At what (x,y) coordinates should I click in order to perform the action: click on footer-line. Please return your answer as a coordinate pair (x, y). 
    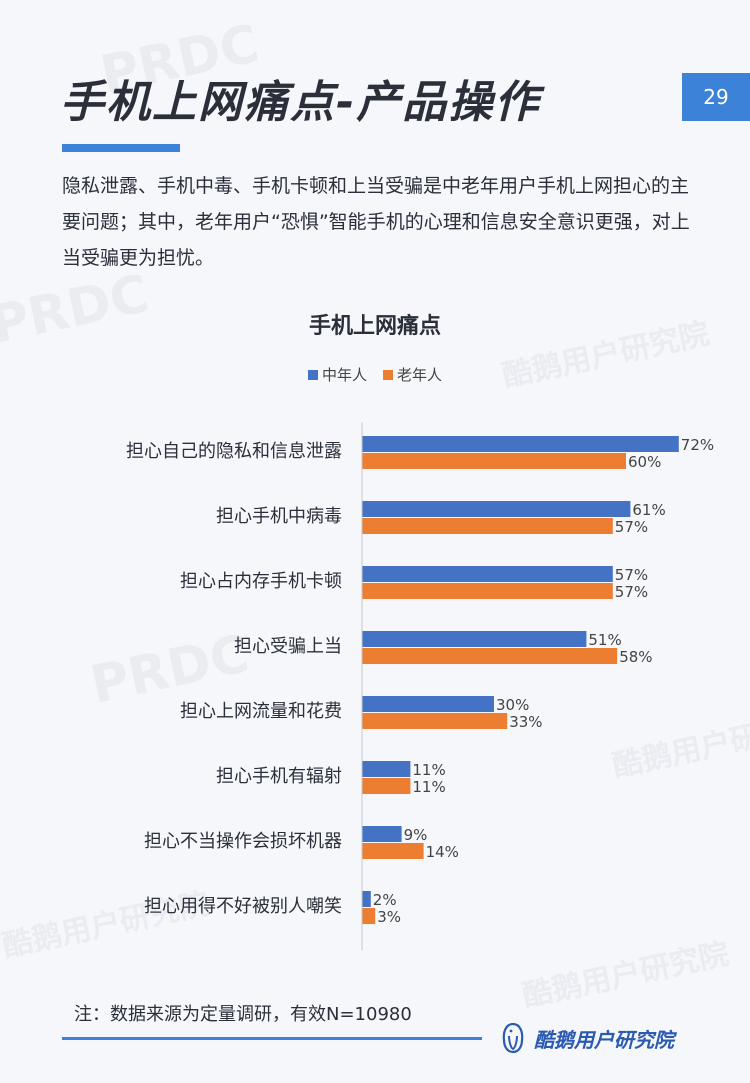
    Looking at the image, I should click on (272, 1038).